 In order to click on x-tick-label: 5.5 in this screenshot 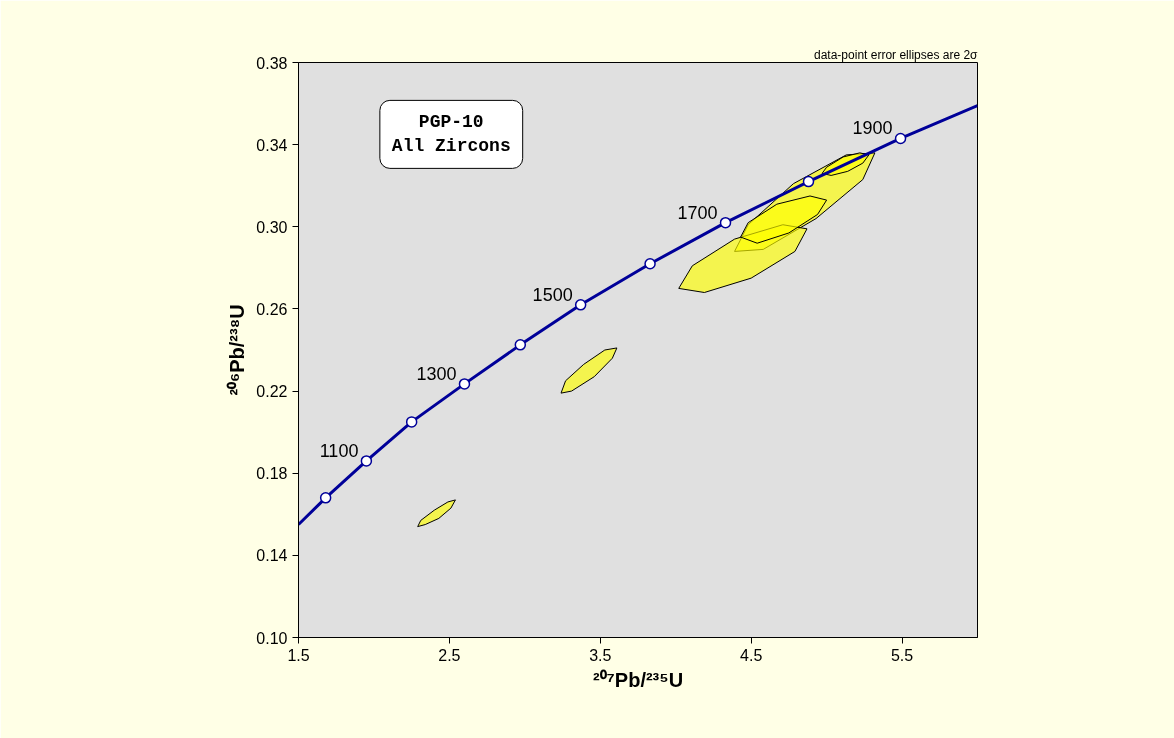, I will do `click(902, 655)`.